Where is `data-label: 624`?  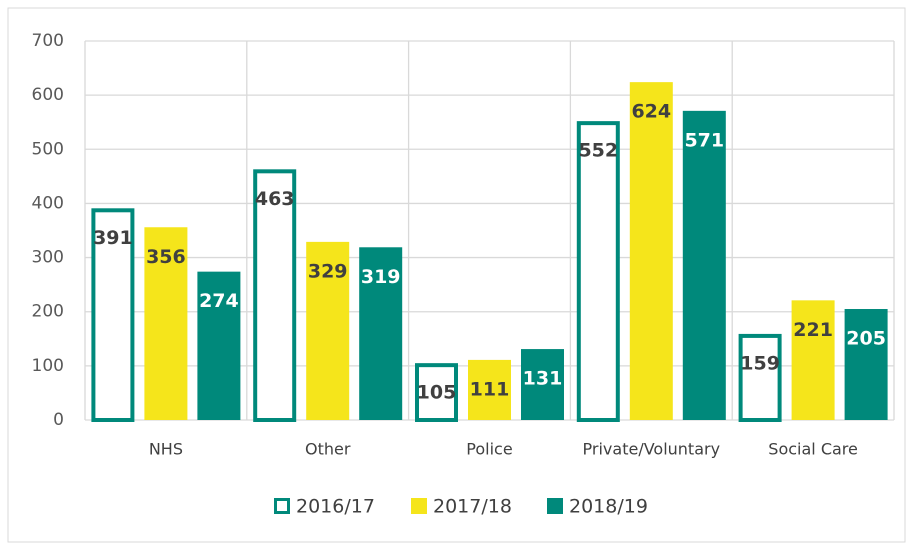
data-label: 624 is located at coordinates (651, 112).